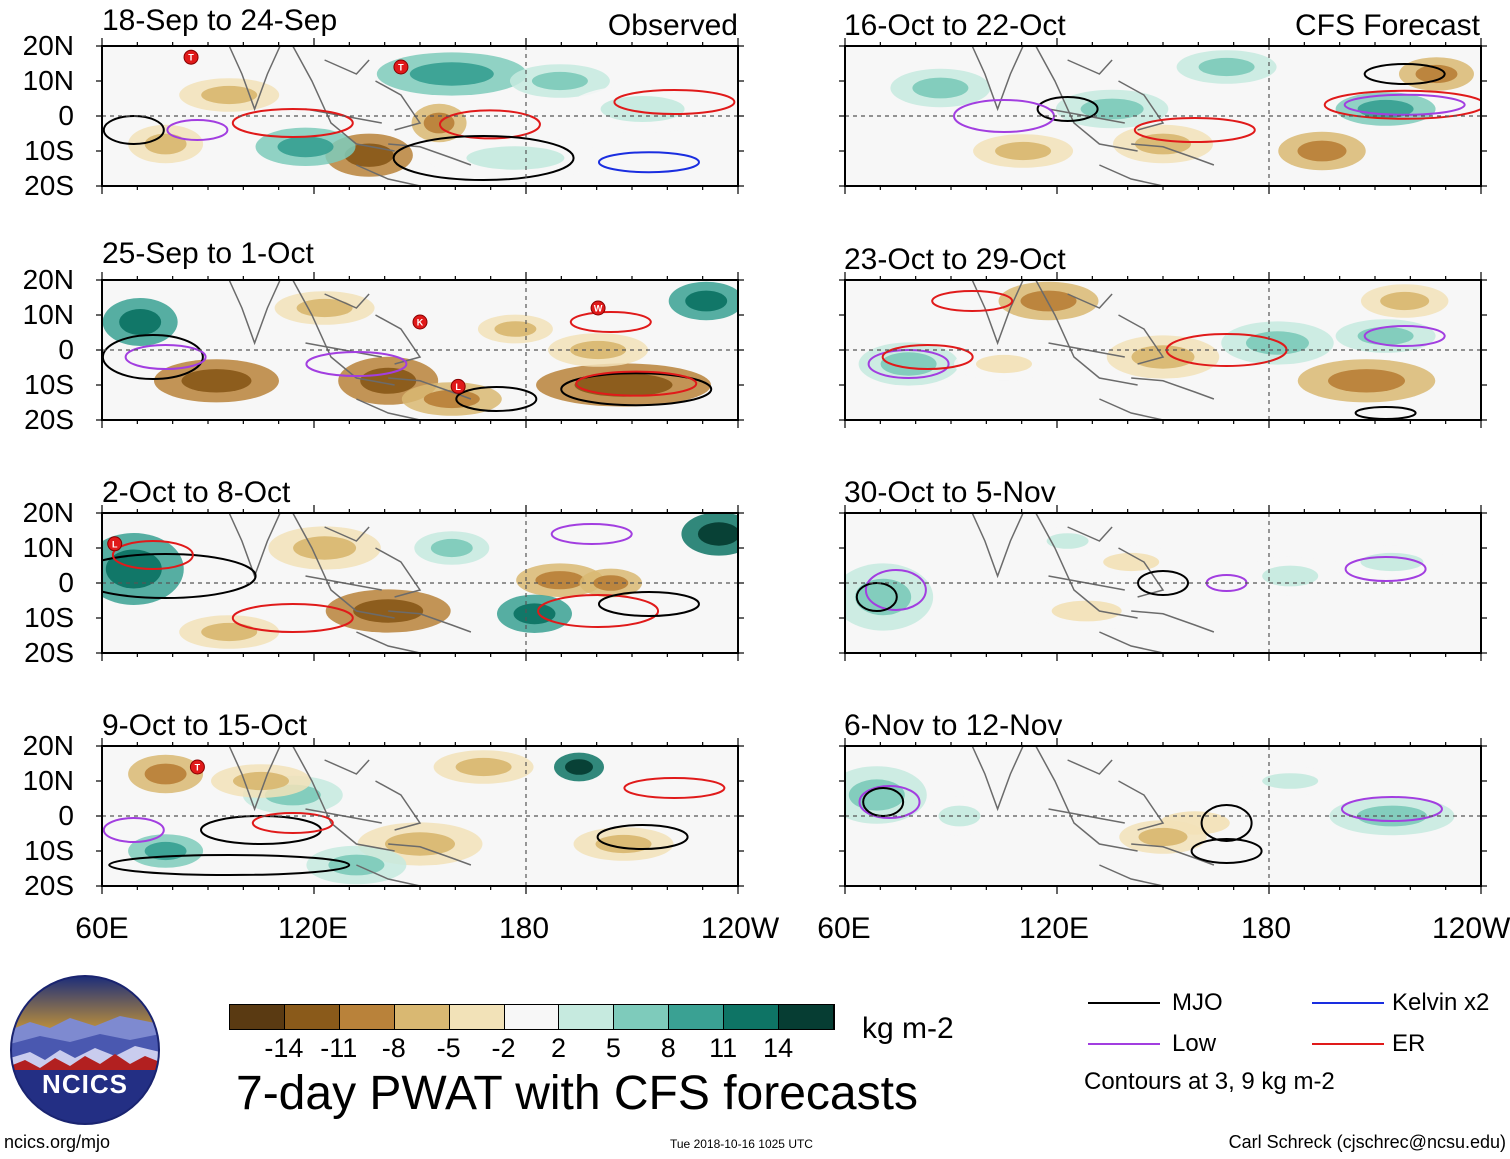 The image size is (1510, 1159). Describe the element at coordinates (102, 928) in the screenshot. I see `lon-label-60e-left: 60E` at that location.